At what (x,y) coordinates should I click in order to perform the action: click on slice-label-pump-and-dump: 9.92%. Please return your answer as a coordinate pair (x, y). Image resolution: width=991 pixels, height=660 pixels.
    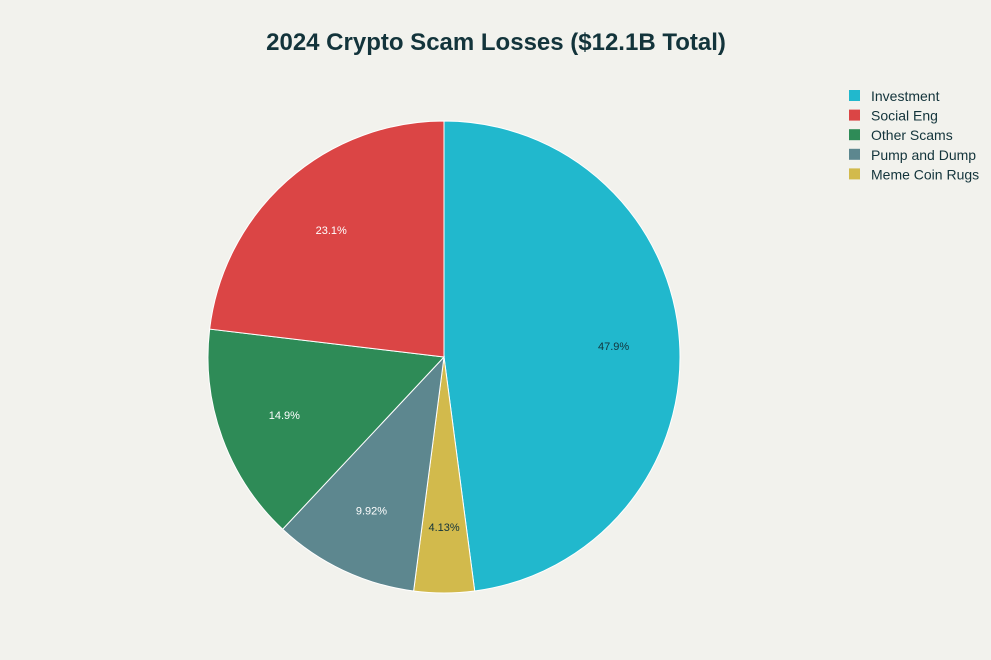
    Looking at the image, I should click on (371, 512).